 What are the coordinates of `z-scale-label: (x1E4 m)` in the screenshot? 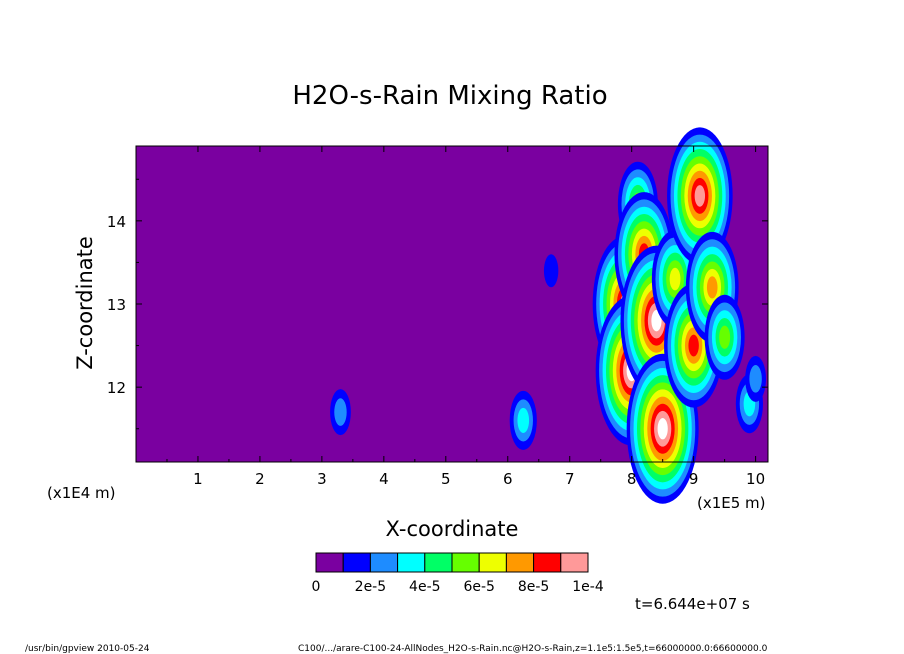 It's located at (81, 493).